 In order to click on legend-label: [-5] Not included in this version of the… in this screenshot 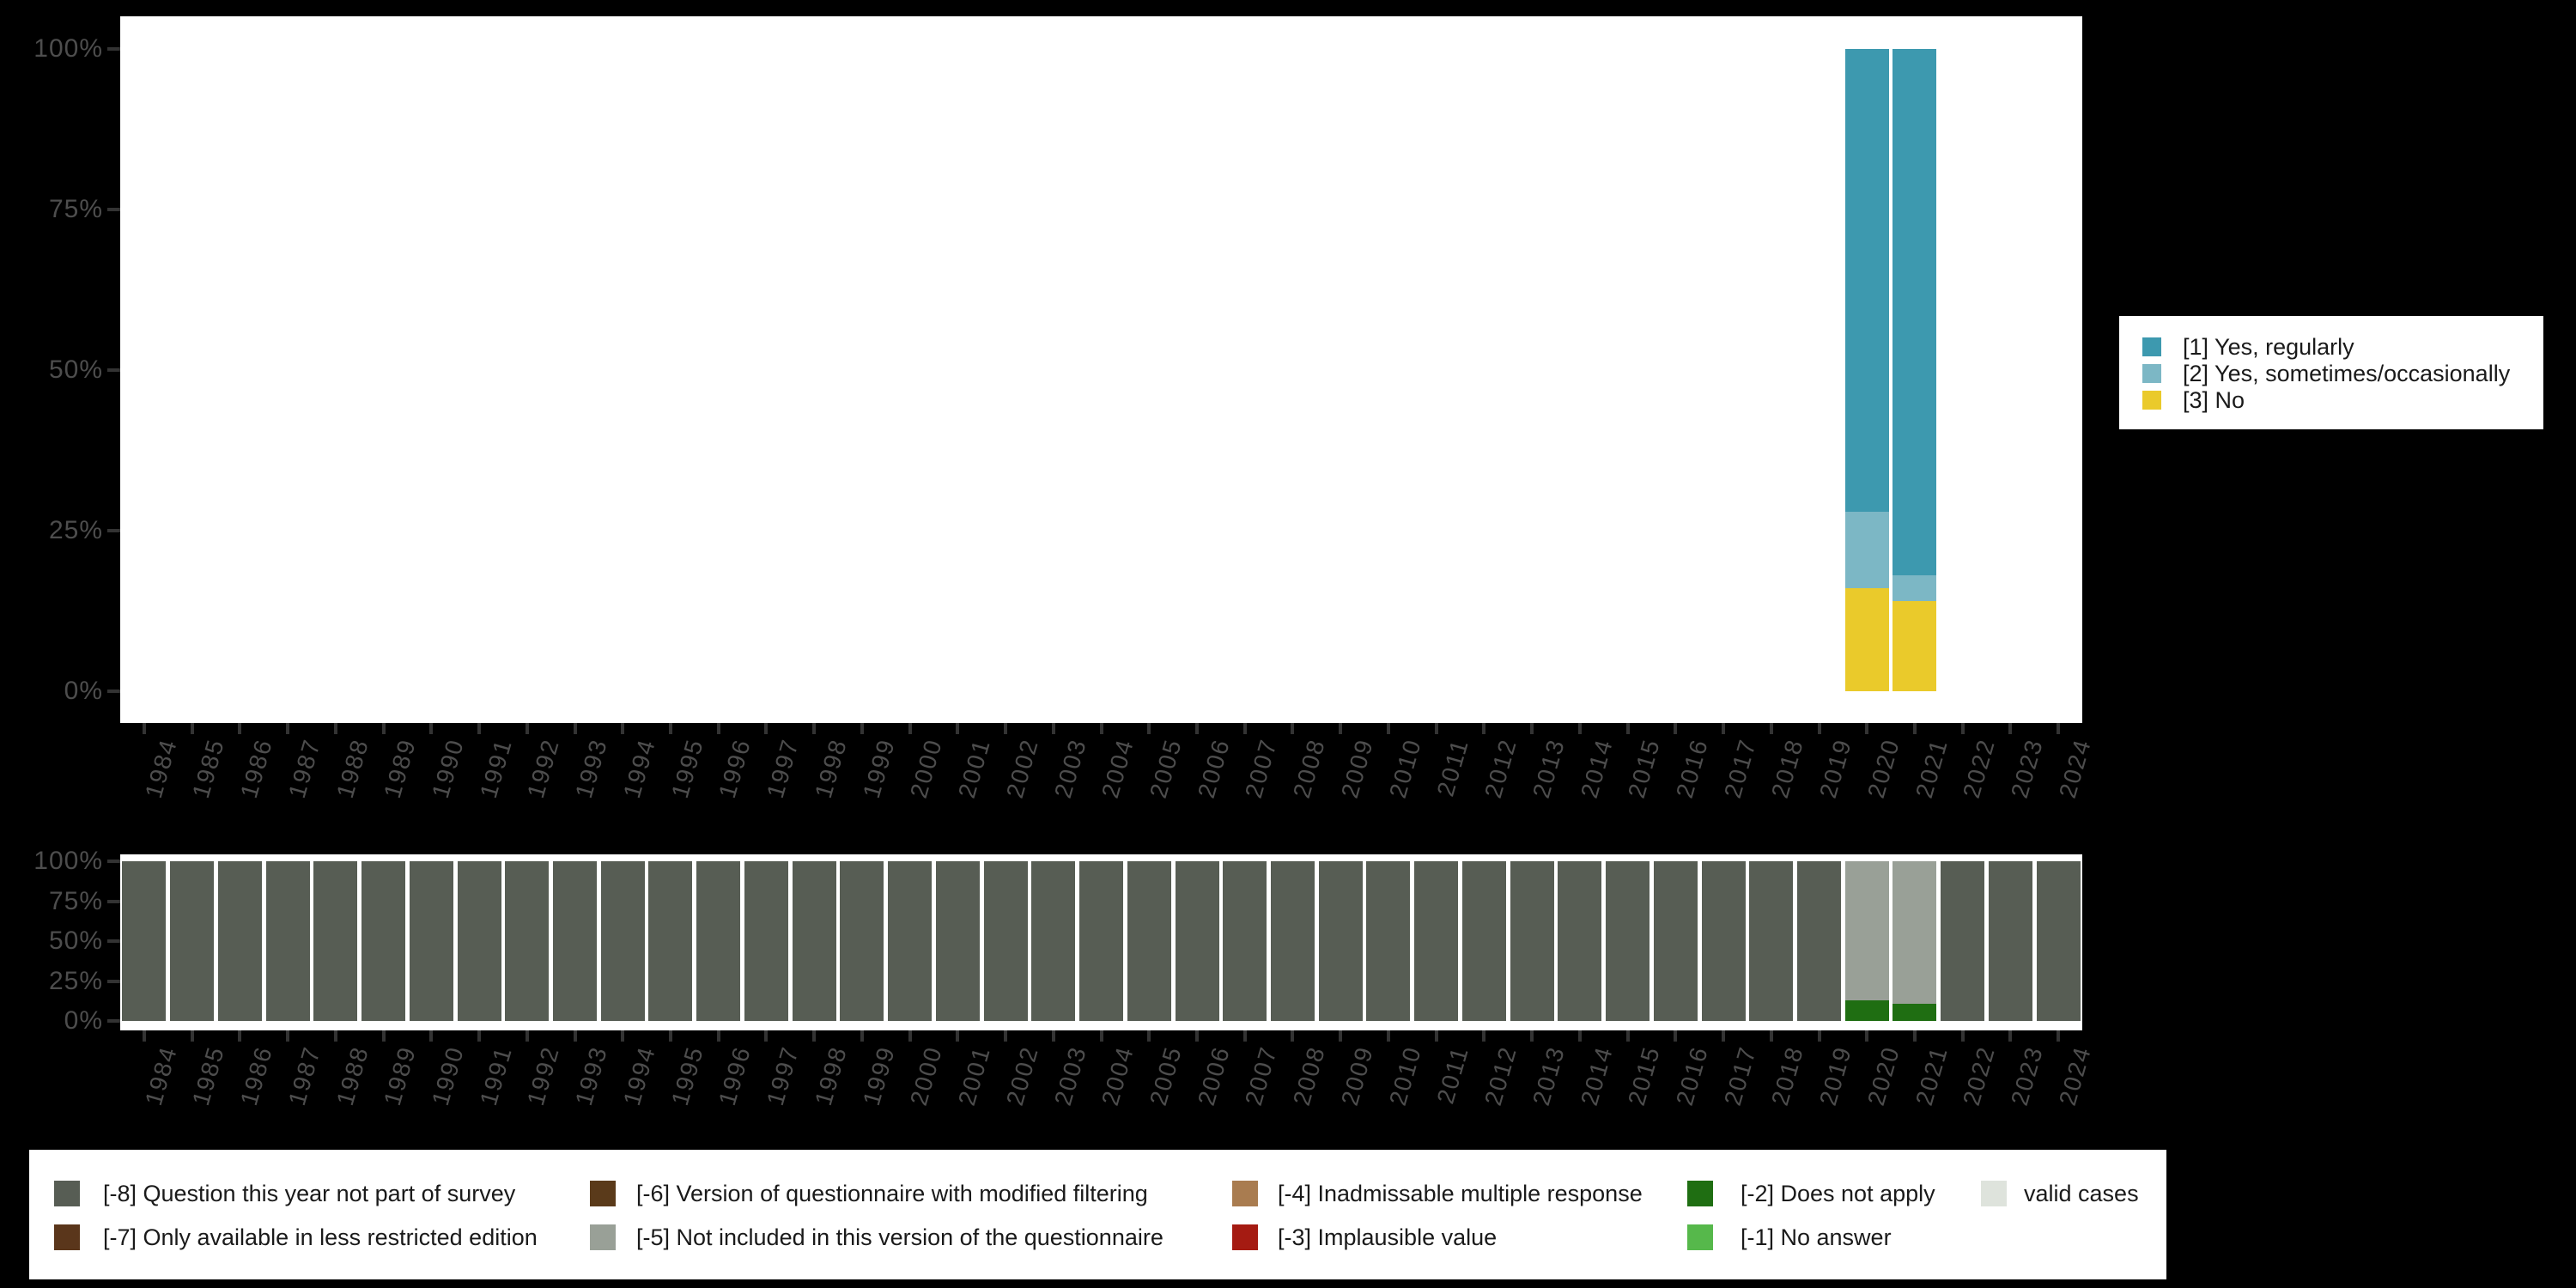, I will do `click(900, 1237)`.